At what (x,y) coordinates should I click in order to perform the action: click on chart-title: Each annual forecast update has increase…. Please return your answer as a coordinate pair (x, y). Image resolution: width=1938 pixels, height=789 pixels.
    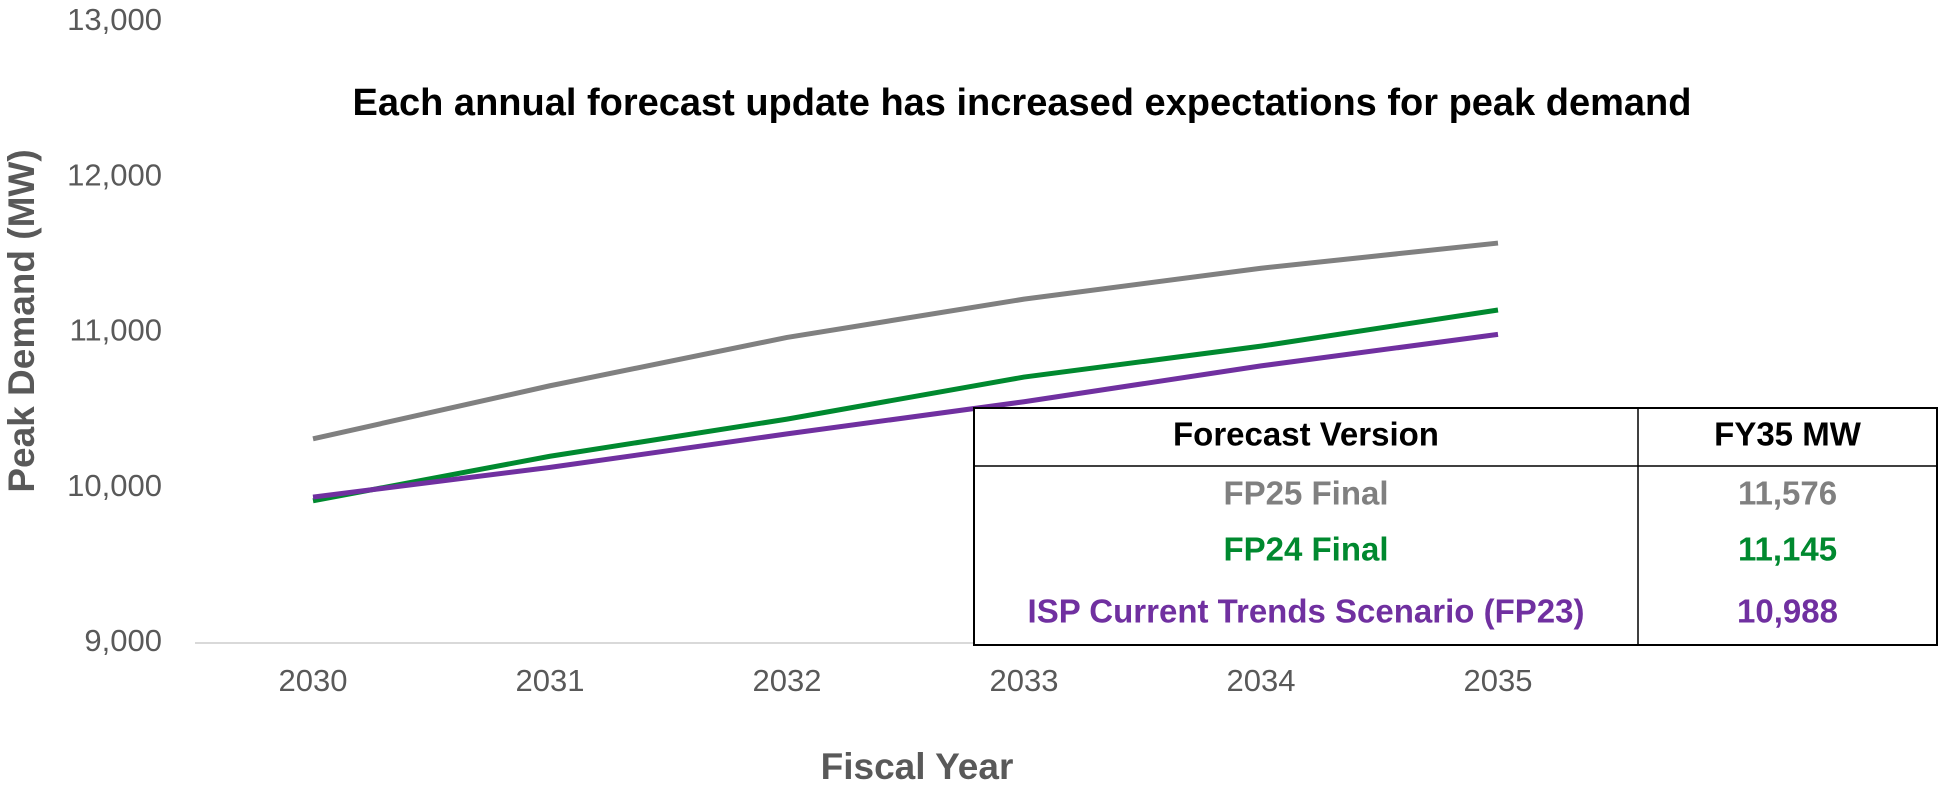
    Looking at the image, I should click on (1022, 103).